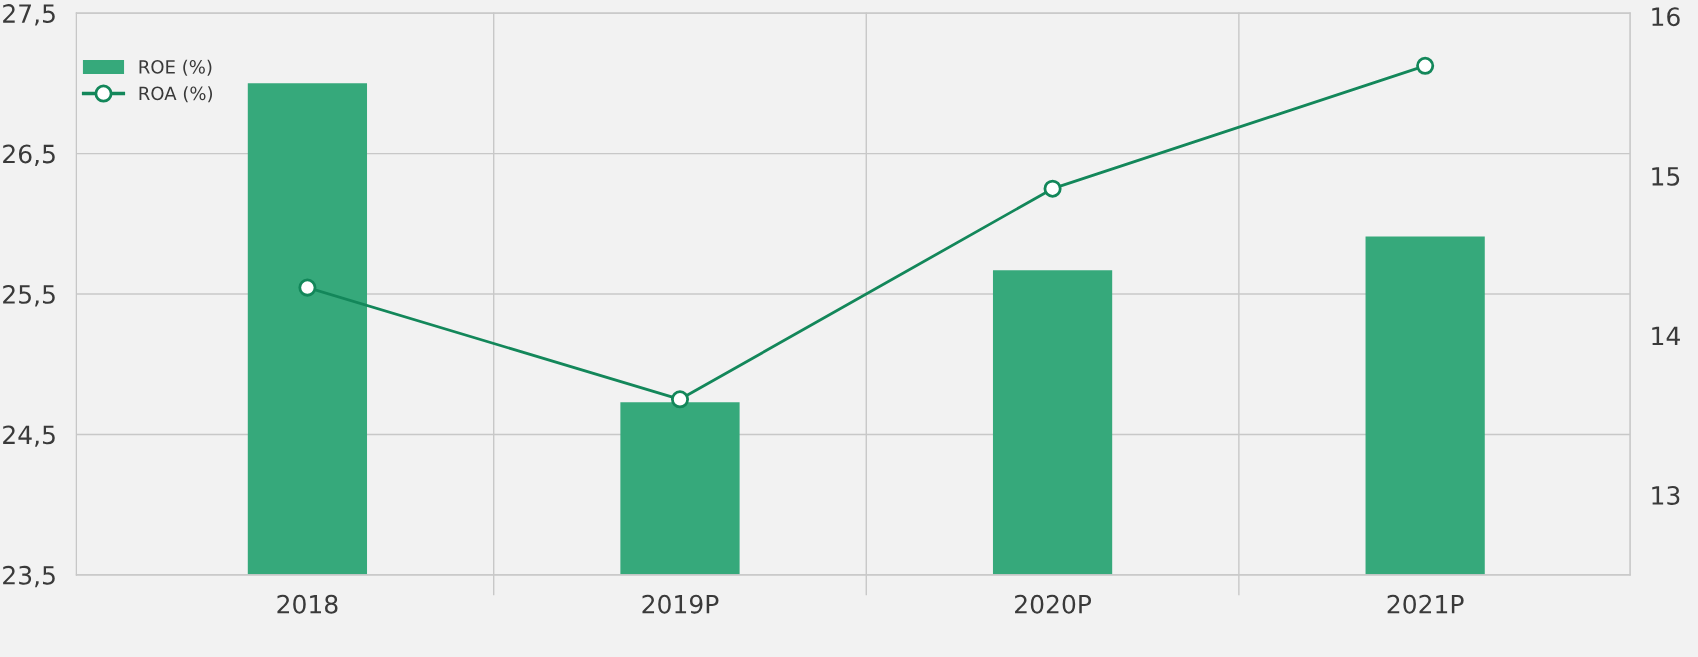  Describe the element at coordinates (1666, 495) in the screenshot. I see `y2-tick-label: 13` at that location.